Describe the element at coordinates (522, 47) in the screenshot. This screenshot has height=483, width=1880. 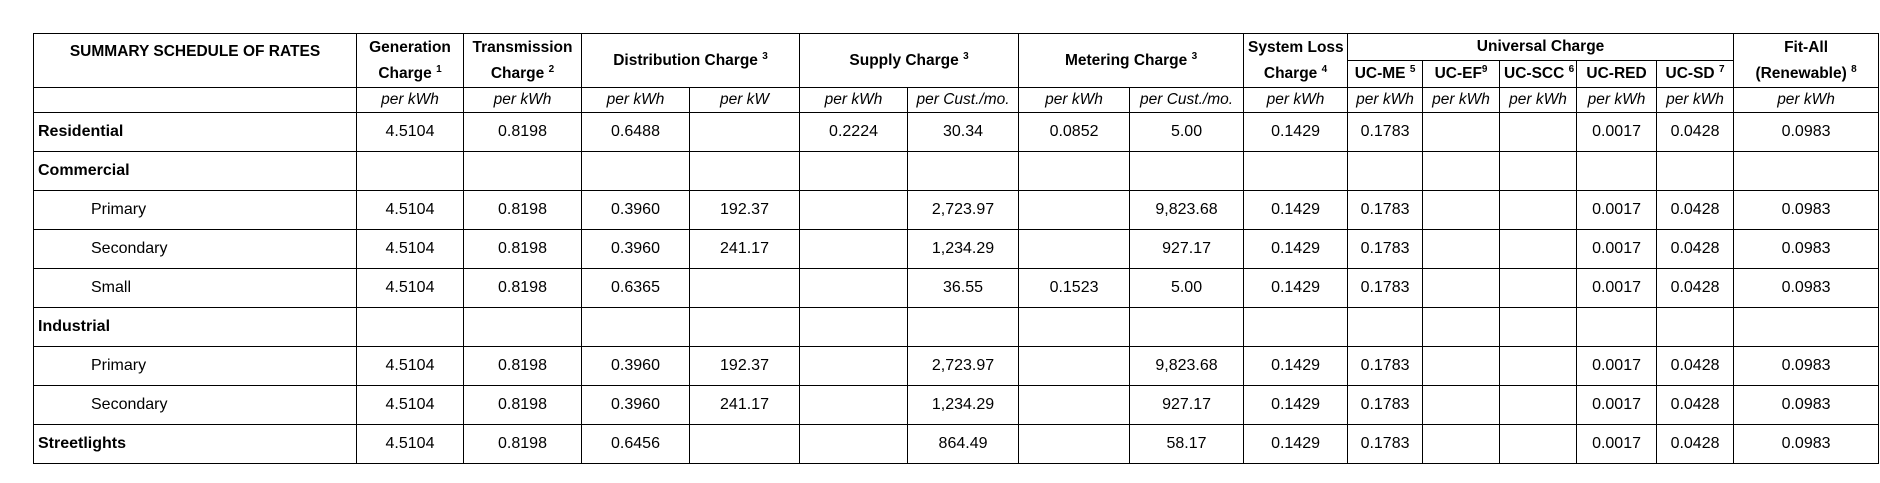
I see `transmission-charge-label: Transmission` at that location.